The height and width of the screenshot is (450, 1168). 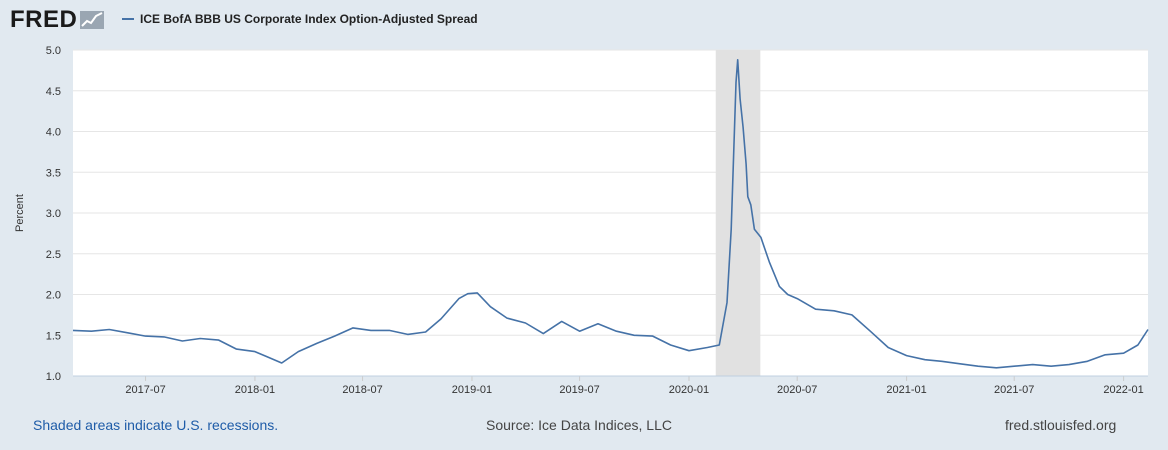 What do you see at coordinates (689, 390) in the screenshot?
I see `x-tick-label: 2020-01` at bounding box center [689, 390].